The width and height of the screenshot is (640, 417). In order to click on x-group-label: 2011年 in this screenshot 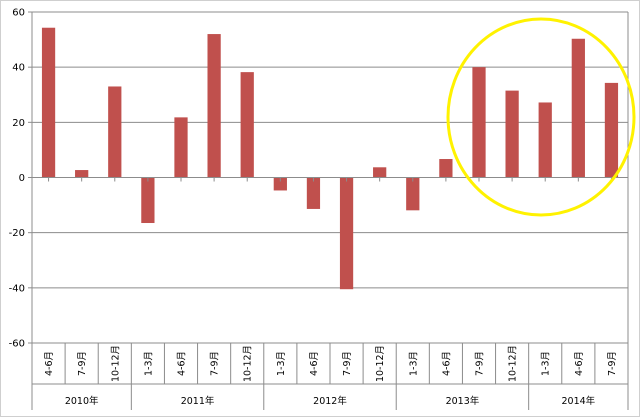, I will do `click(198, 401)`.